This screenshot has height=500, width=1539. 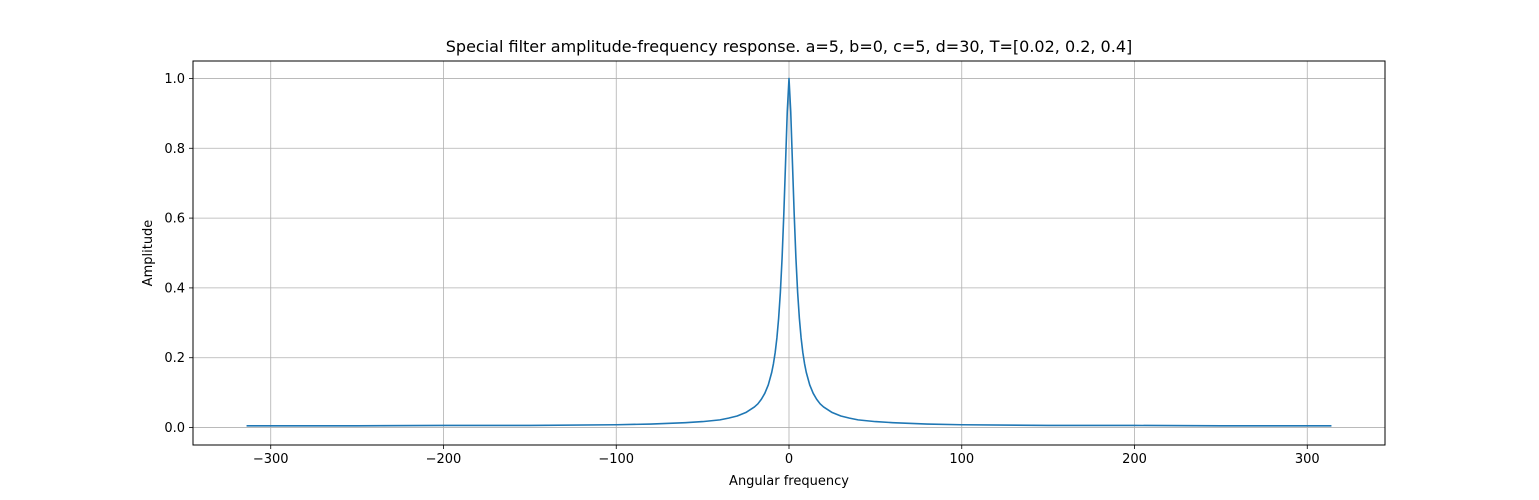 What do you see at coordinates (174, 288) in the screenshot?
I see `y-tick-label: 0.4` at bounding box center [174, 288].